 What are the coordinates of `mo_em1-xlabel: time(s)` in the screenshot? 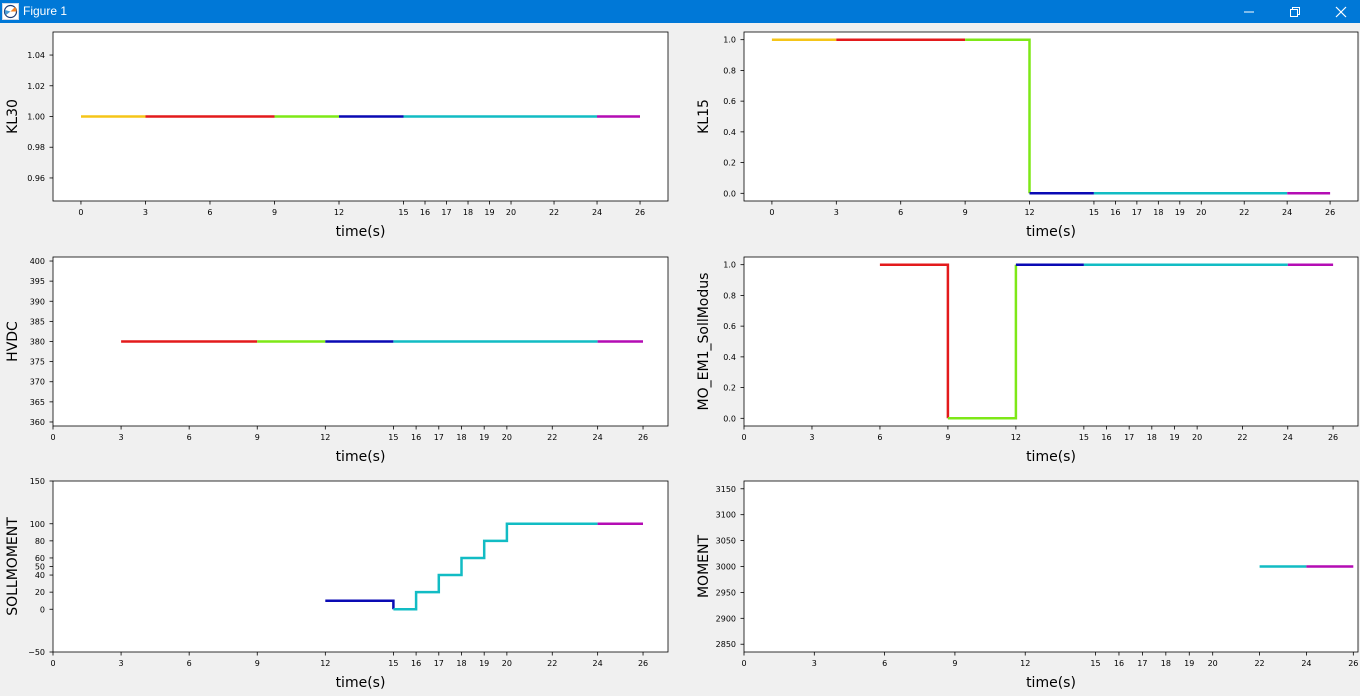 It's located at (1051, 457).